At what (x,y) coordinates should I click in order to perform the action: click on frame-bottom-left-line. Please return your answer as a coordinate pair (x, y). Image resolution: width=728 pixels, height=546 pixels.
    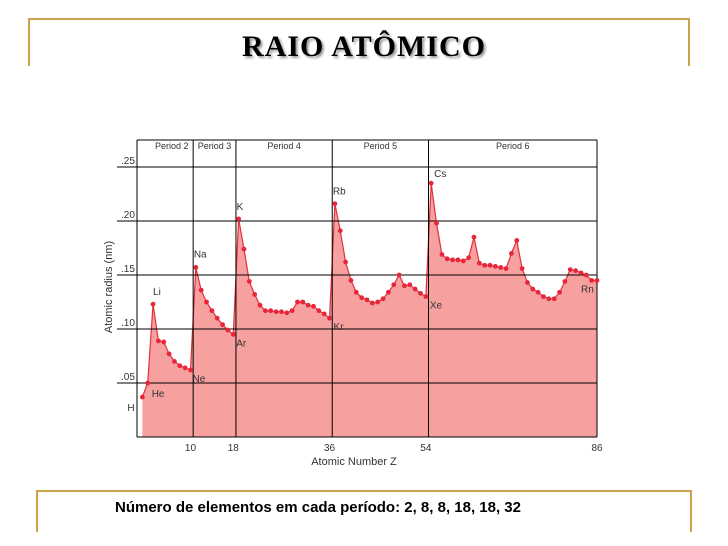
    Looking at the image, I should click on (37, 511).